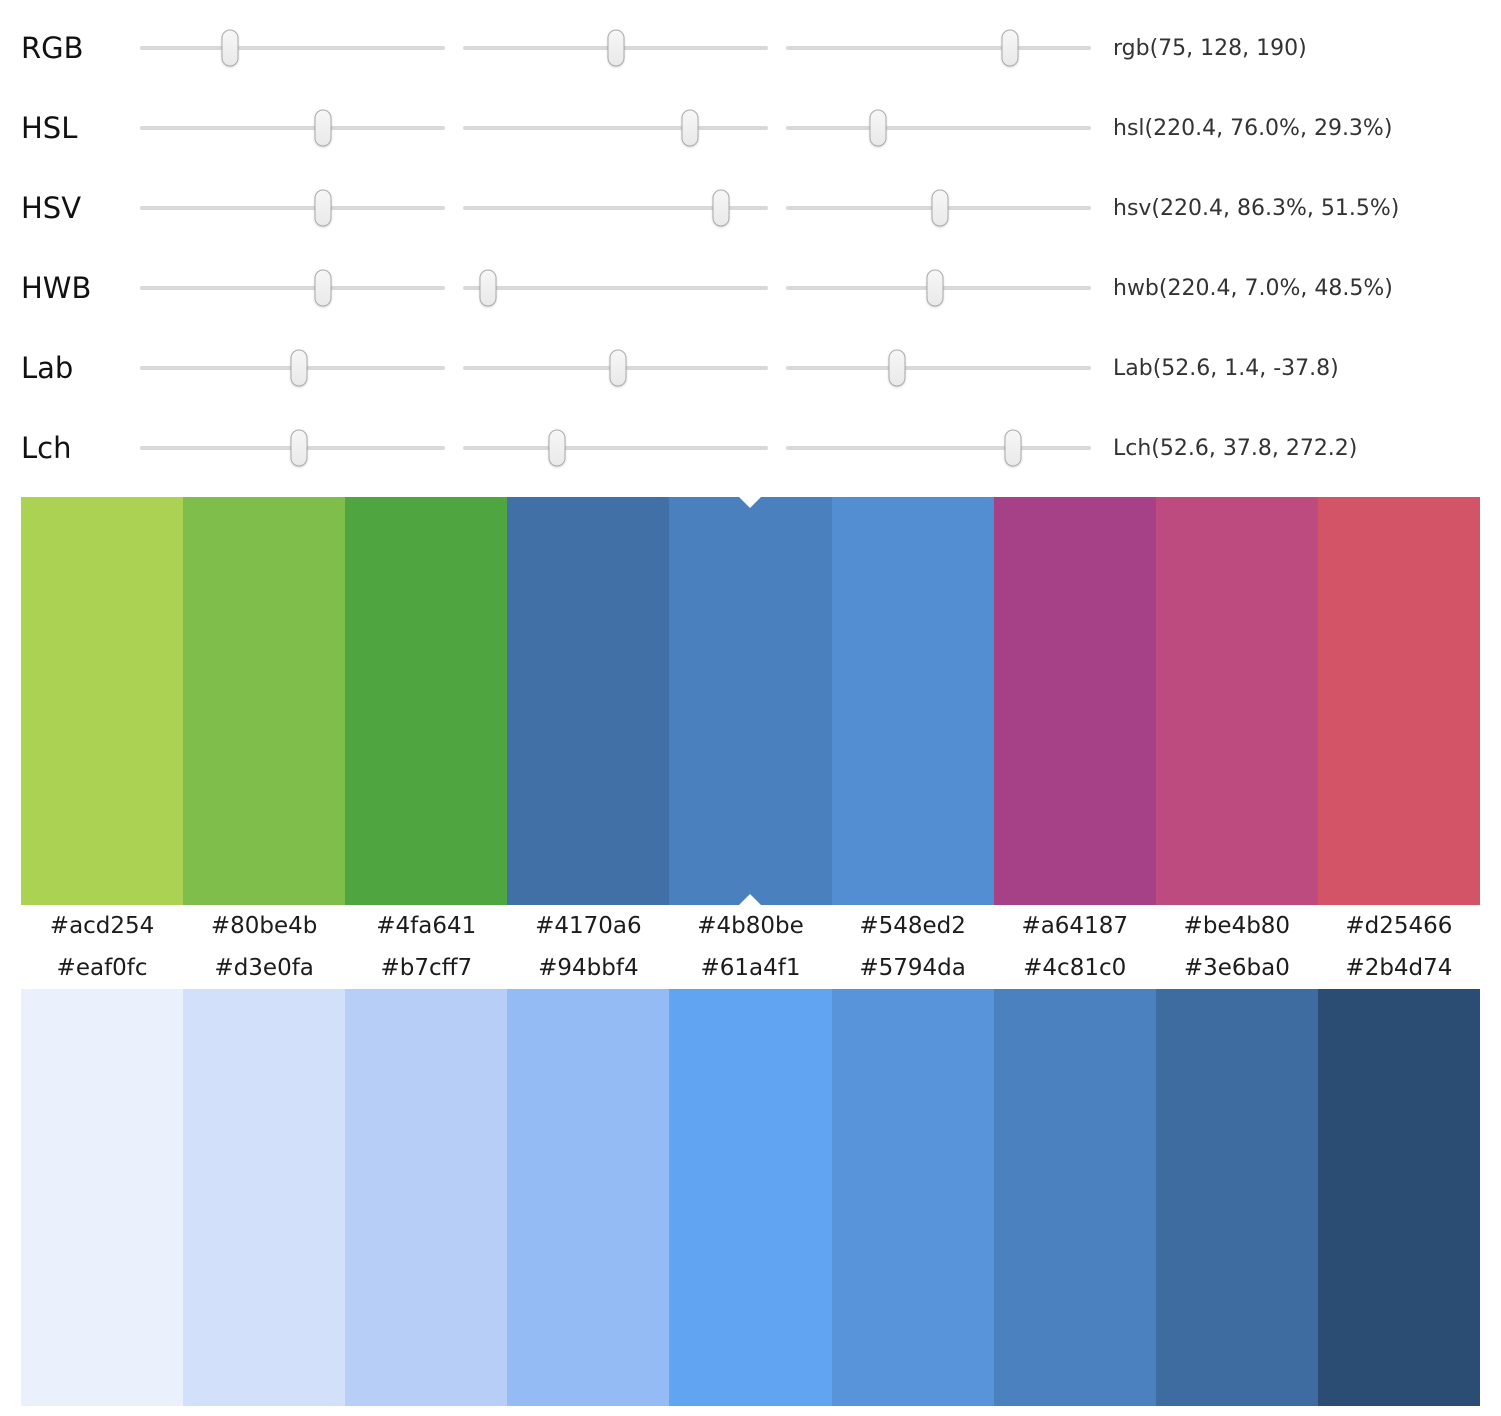 This screenshot has width=1501, height=1416. I want to click on color-swatch-selected, so click(750, 701).